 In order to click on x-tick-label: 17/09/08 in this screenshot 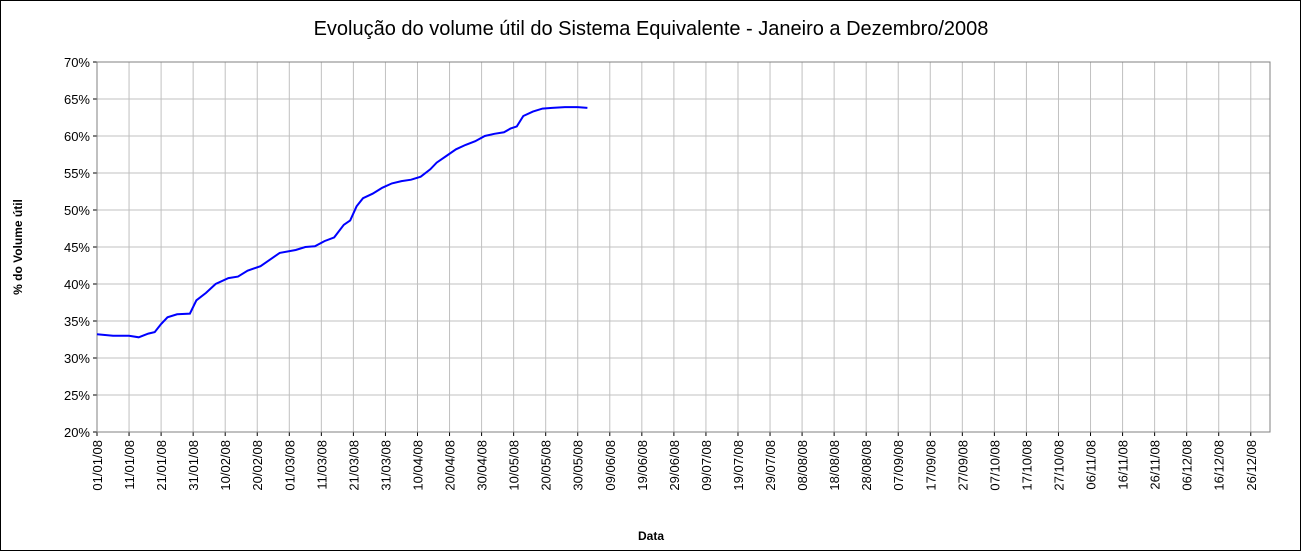, I will do `click(930, 465)`.